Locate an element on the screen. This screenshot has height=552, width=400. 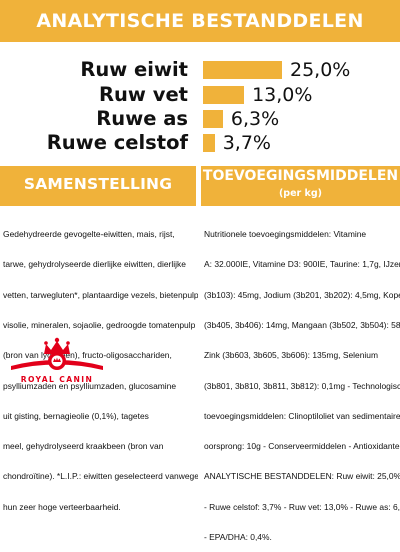
nutrient-label: Ruwe celstof is located at coordinates (117, 142).